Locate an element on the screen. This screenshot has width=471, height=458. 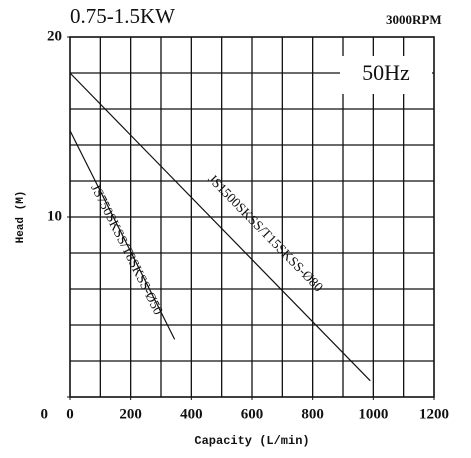
x-axis-label: Capacity (L/min) is located at coordinates (251, 441).